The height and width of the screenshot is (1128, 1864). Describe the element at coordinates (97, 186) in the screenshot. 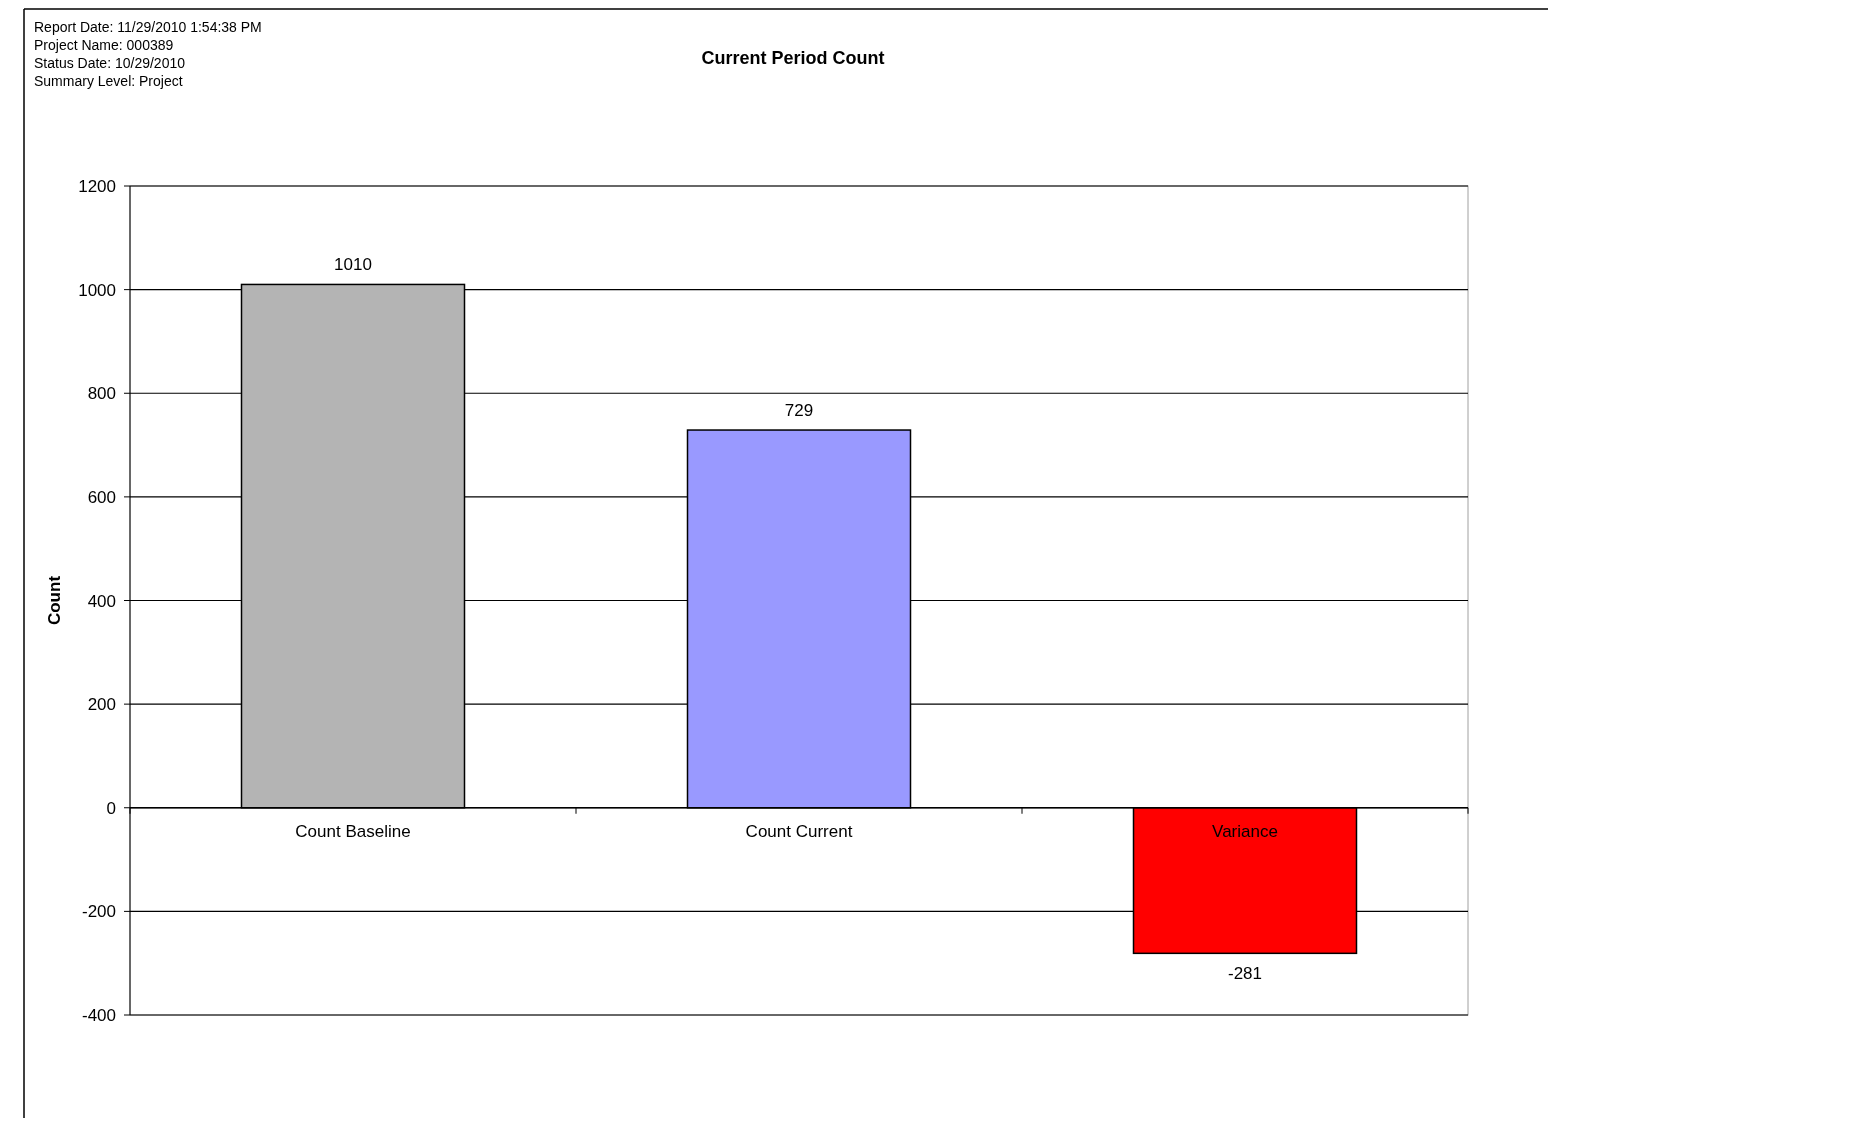

I see `y-tick-label: 1200` at that location.